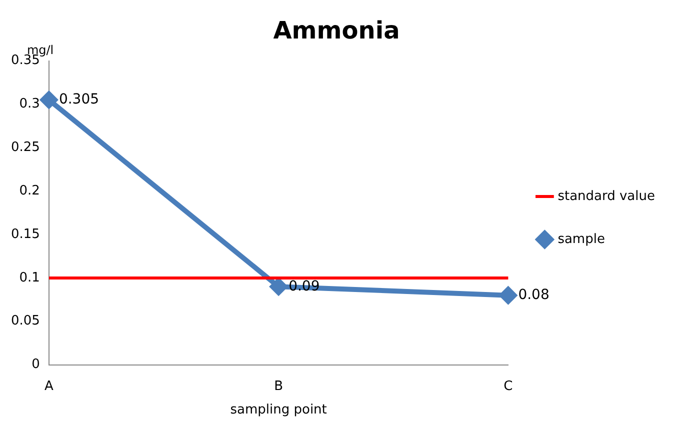  I want to click on x-tick-label: B, so click(279, 386).